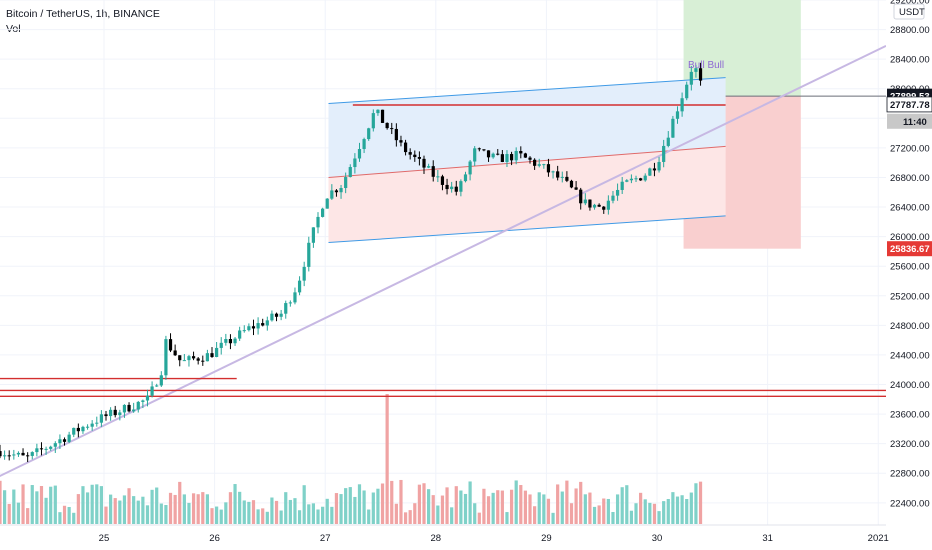 Image resolution: width=932 pixels, height=550 pixels. I want to click on price-tag-label: 27787.78, so click(910, 105).